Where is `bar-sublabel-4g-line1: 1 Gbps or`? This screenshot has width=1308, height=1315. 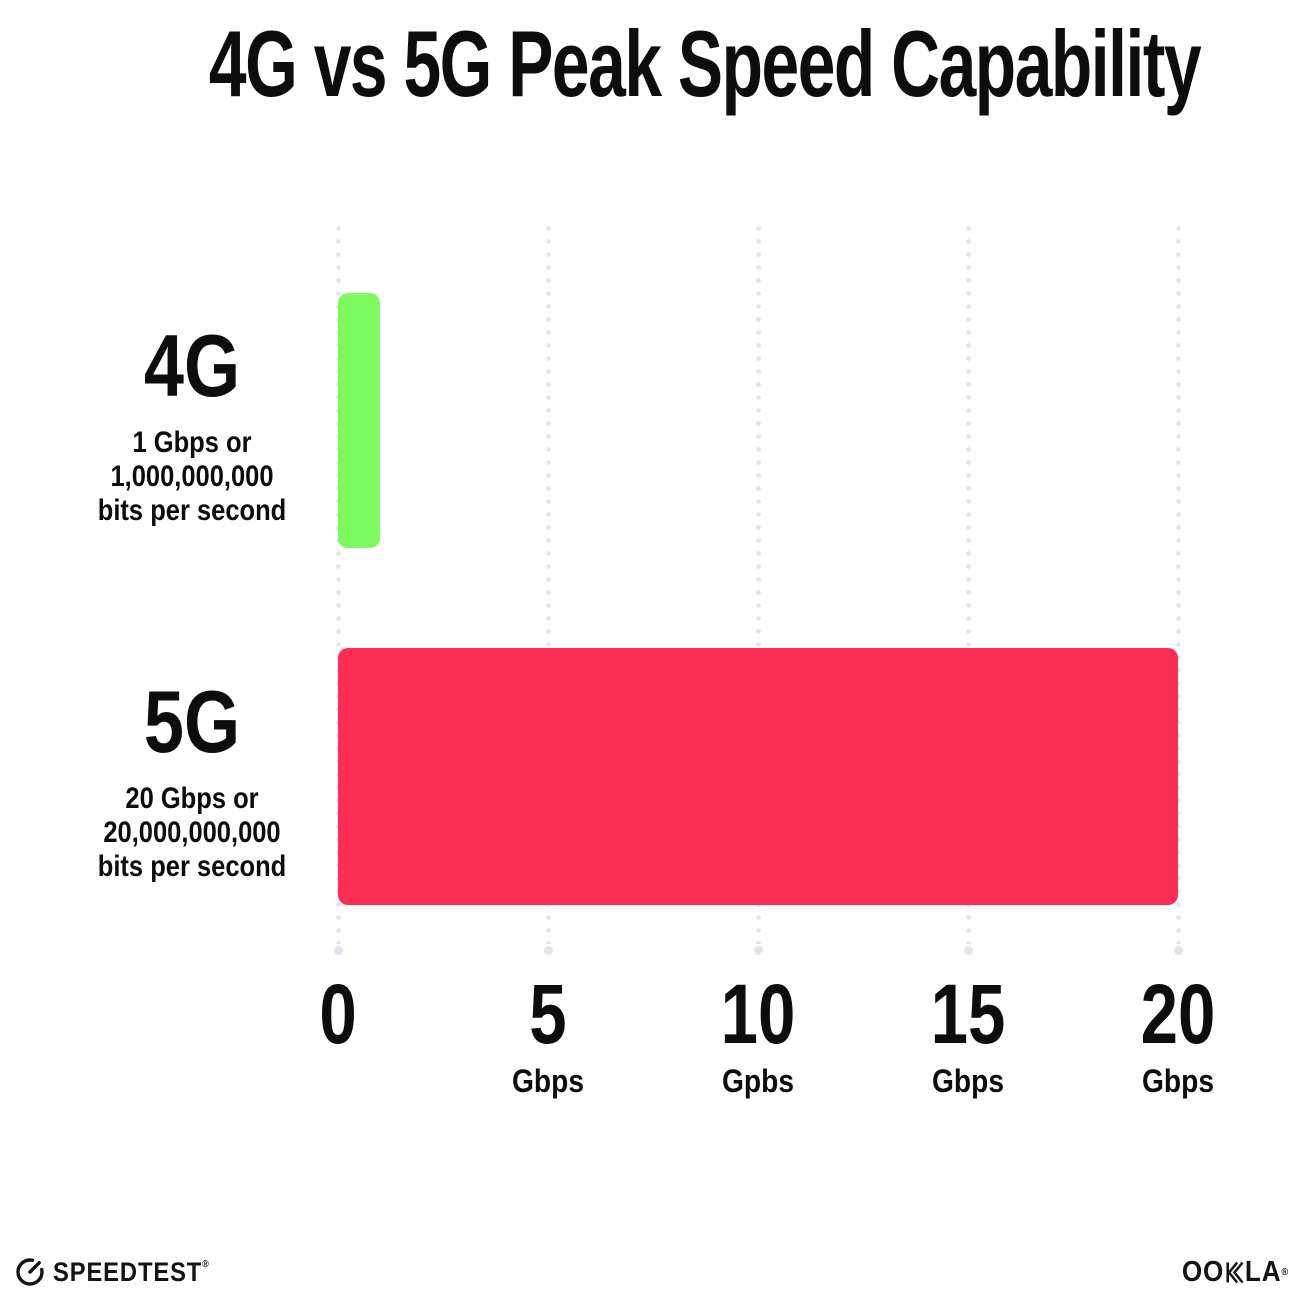 bar-sublabel-4g-line1: 1 Gbps or is located at coordinates (192, 442).